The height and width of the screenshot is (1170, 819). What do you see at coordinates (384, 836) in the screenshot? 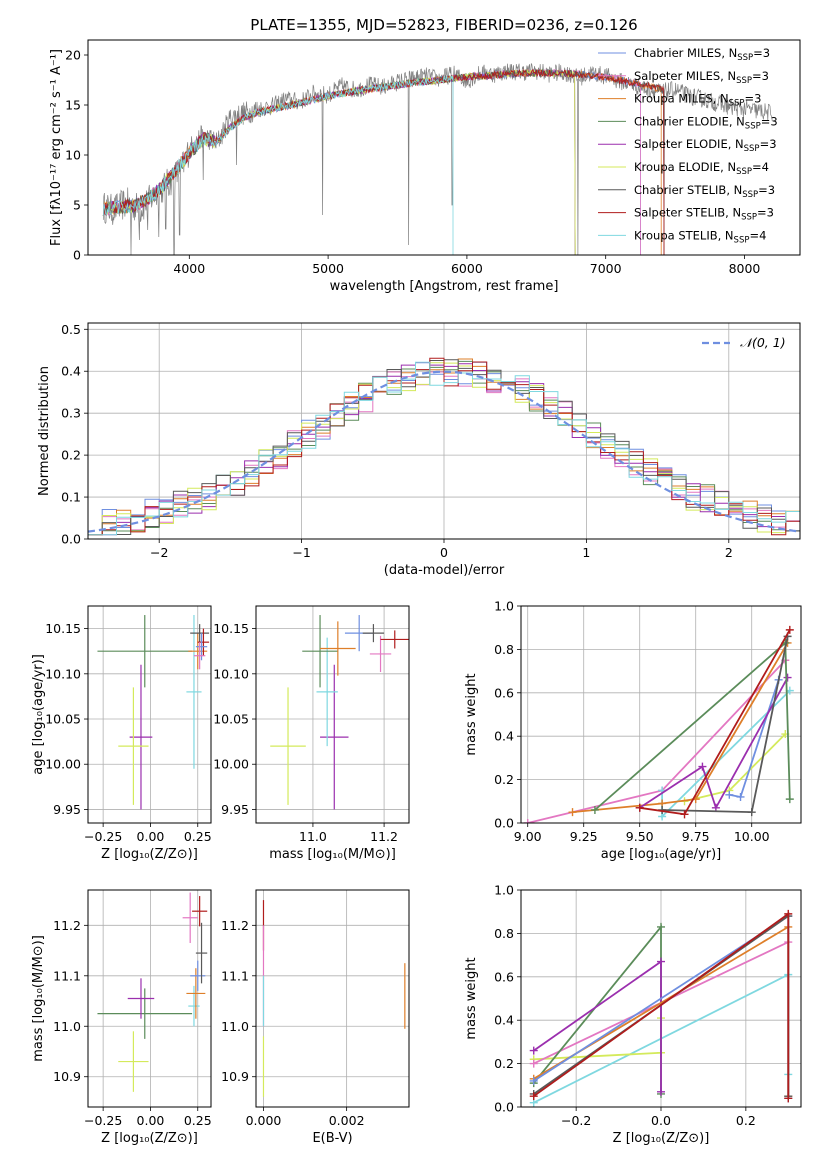
I see `x-tick-label: 11.2` at bounding box center [384, 836].